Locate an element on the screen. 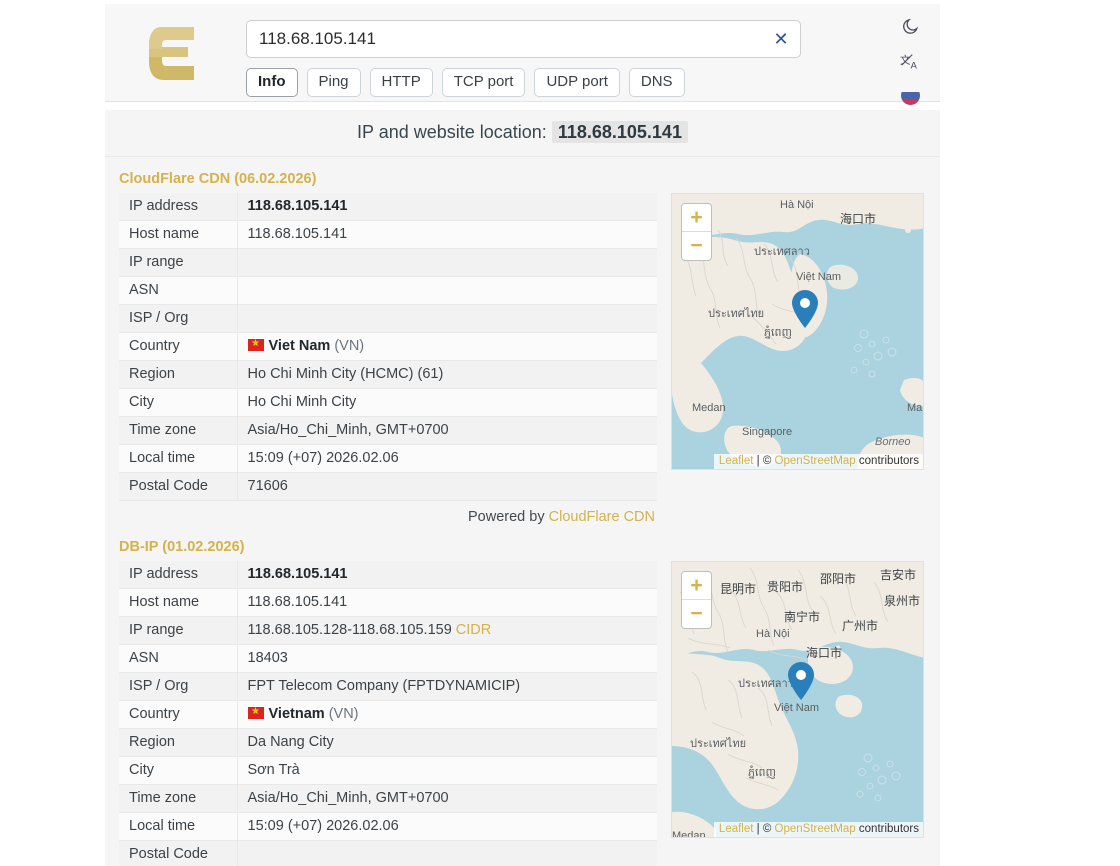 The image size is (1120, 866). map-place-label: Singapore is located at coordinates (767, 432).